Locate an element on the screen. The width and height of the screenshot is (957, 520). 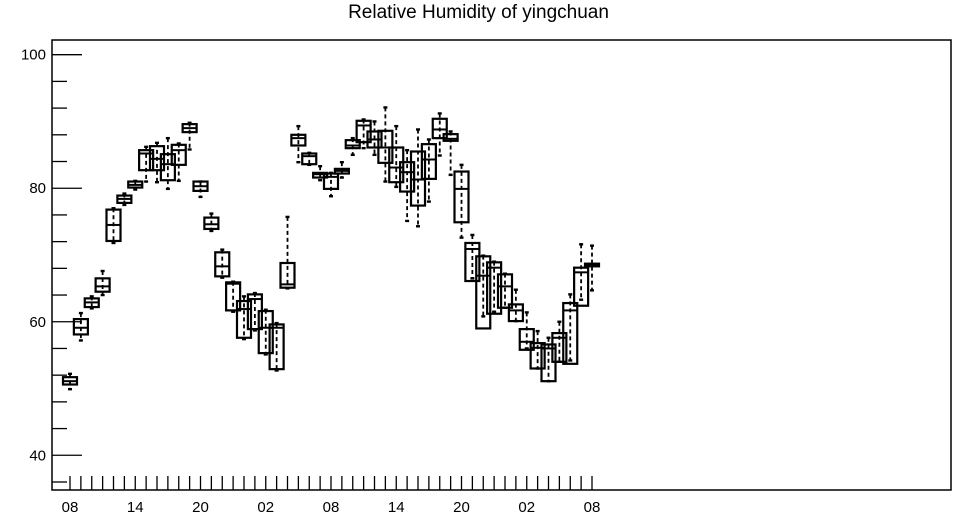
chart-title: Relative Humidity of yingchuan is located at coordinates (478, 12).